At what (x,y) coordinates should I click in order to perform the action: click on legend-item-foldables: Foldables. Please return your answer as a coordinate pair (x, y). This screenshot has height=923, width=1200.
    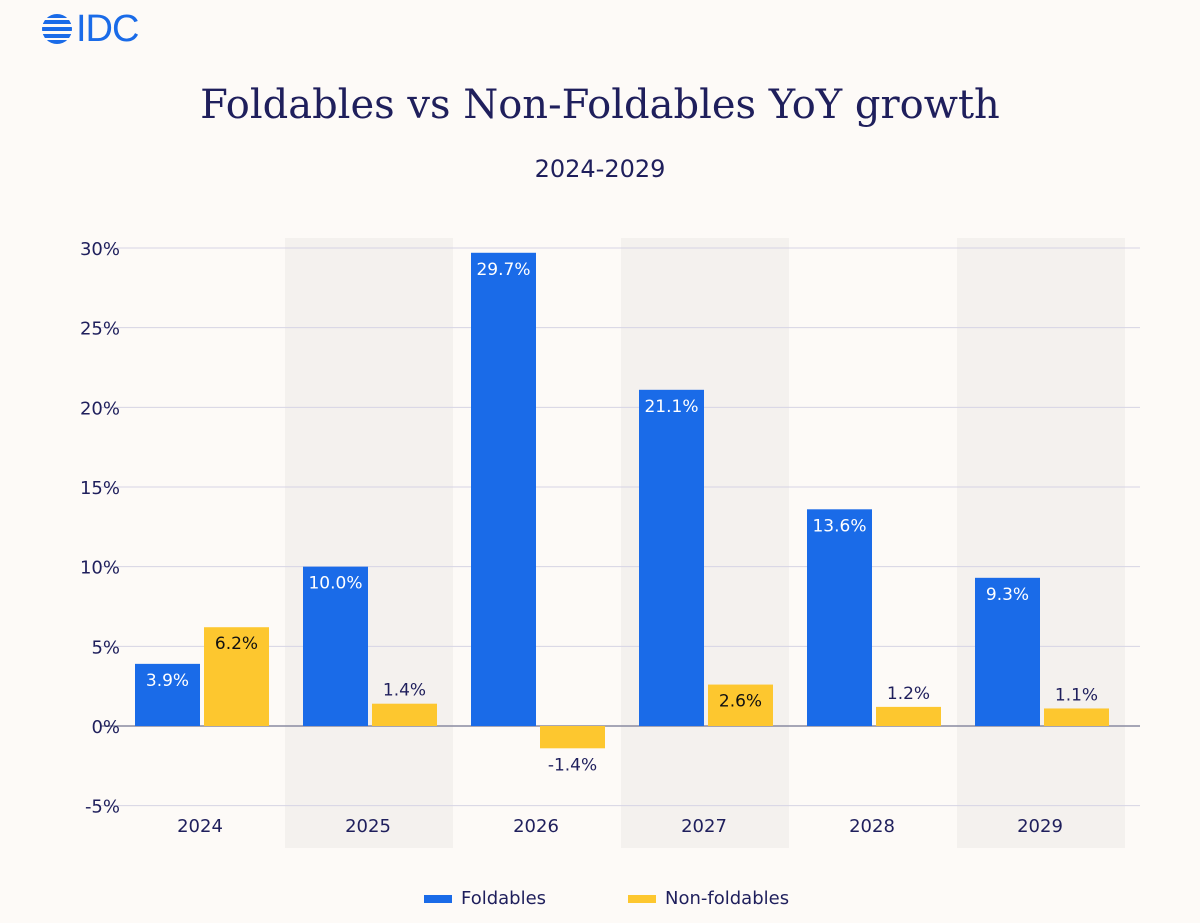
    Looking at the image, I should click on (485, 898).